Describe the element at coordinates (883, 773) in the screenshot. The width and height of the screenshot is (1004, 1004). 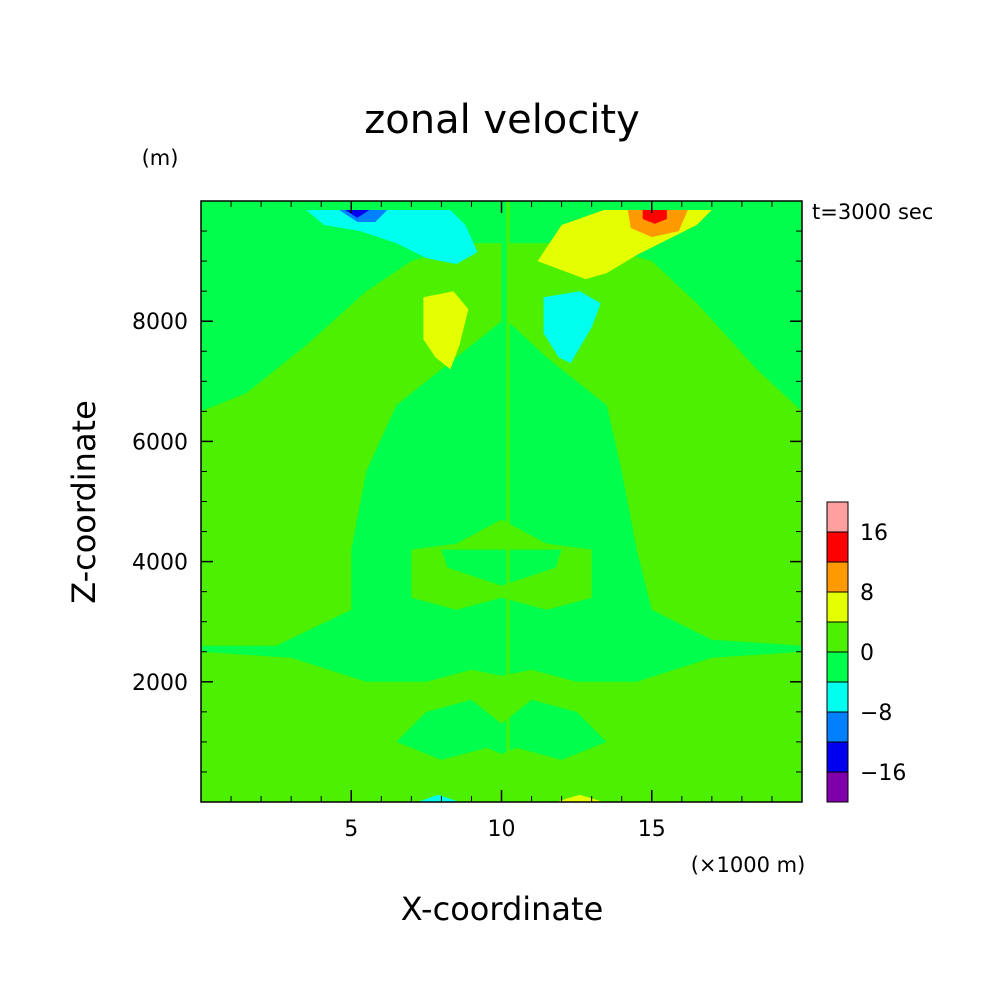
I see `colorbar-label: −16` at that location.